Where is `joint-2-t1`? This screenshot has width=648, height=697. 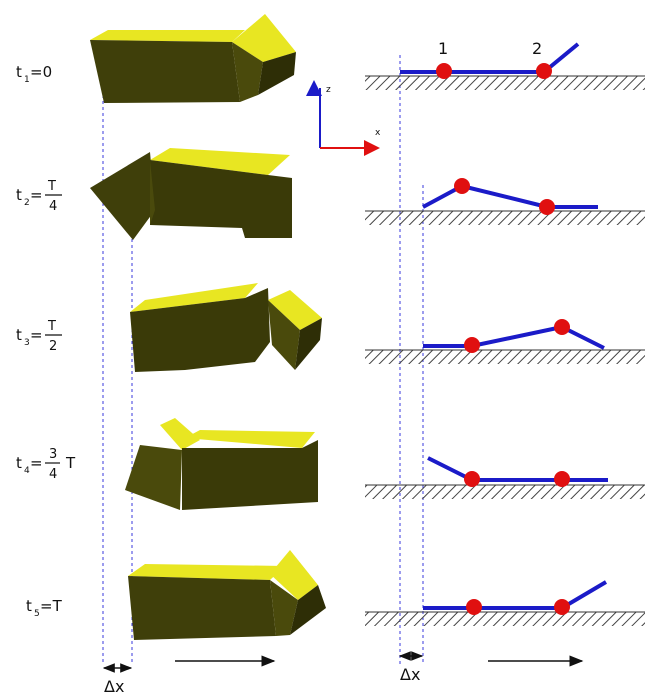
joint-2-t1 is located at coordinates (544, 71).